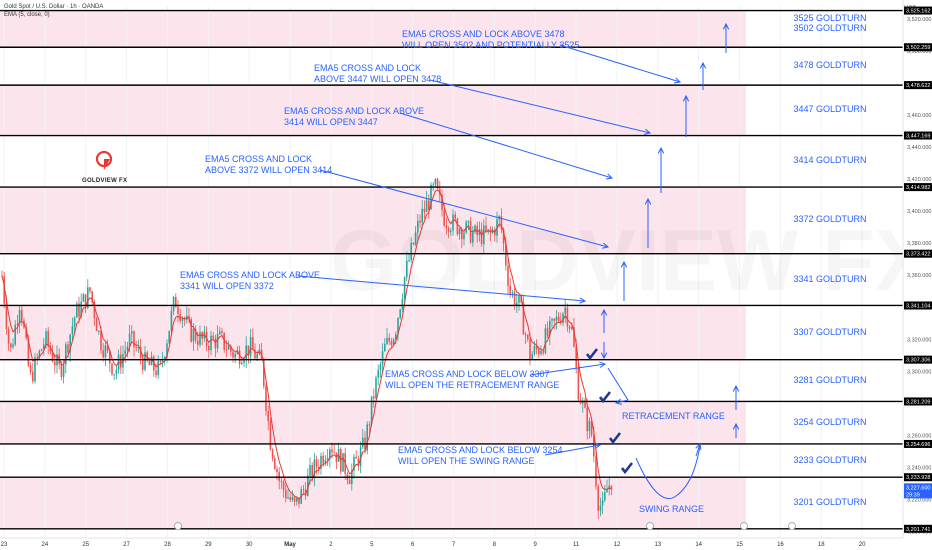 This screenshot has height=550, width=932. I want to click on event-marker-icon, so click(744, 526).